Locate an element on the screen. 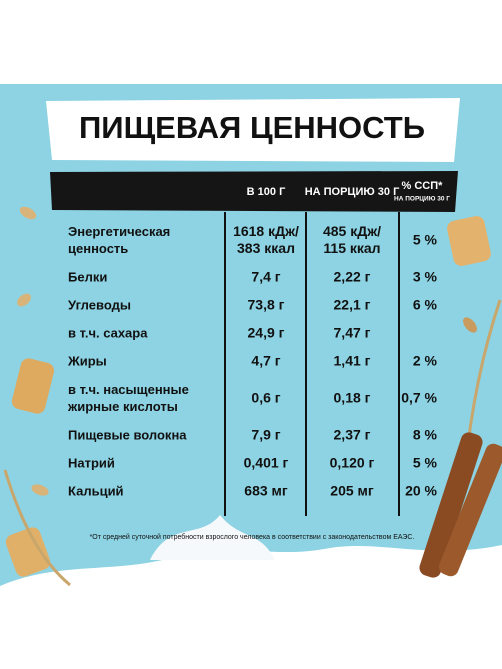 The image size is (502, 669). cell-portion: 0,18 г is located at coordinates (352, 398).